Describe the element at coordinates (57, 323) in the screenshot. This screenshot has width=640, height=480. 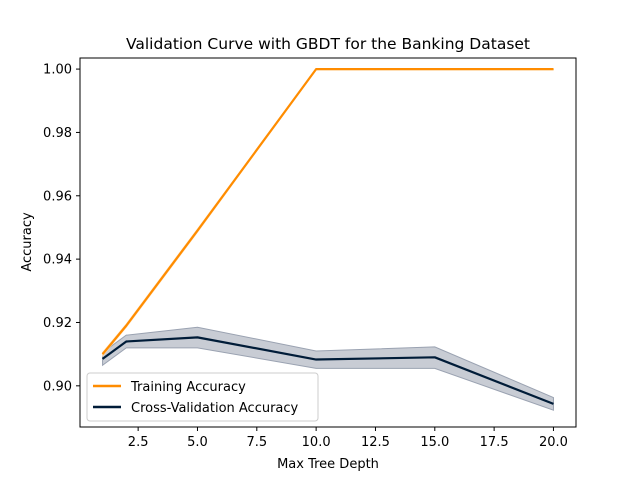
I see `y-tick-label: 0.92` at that location.